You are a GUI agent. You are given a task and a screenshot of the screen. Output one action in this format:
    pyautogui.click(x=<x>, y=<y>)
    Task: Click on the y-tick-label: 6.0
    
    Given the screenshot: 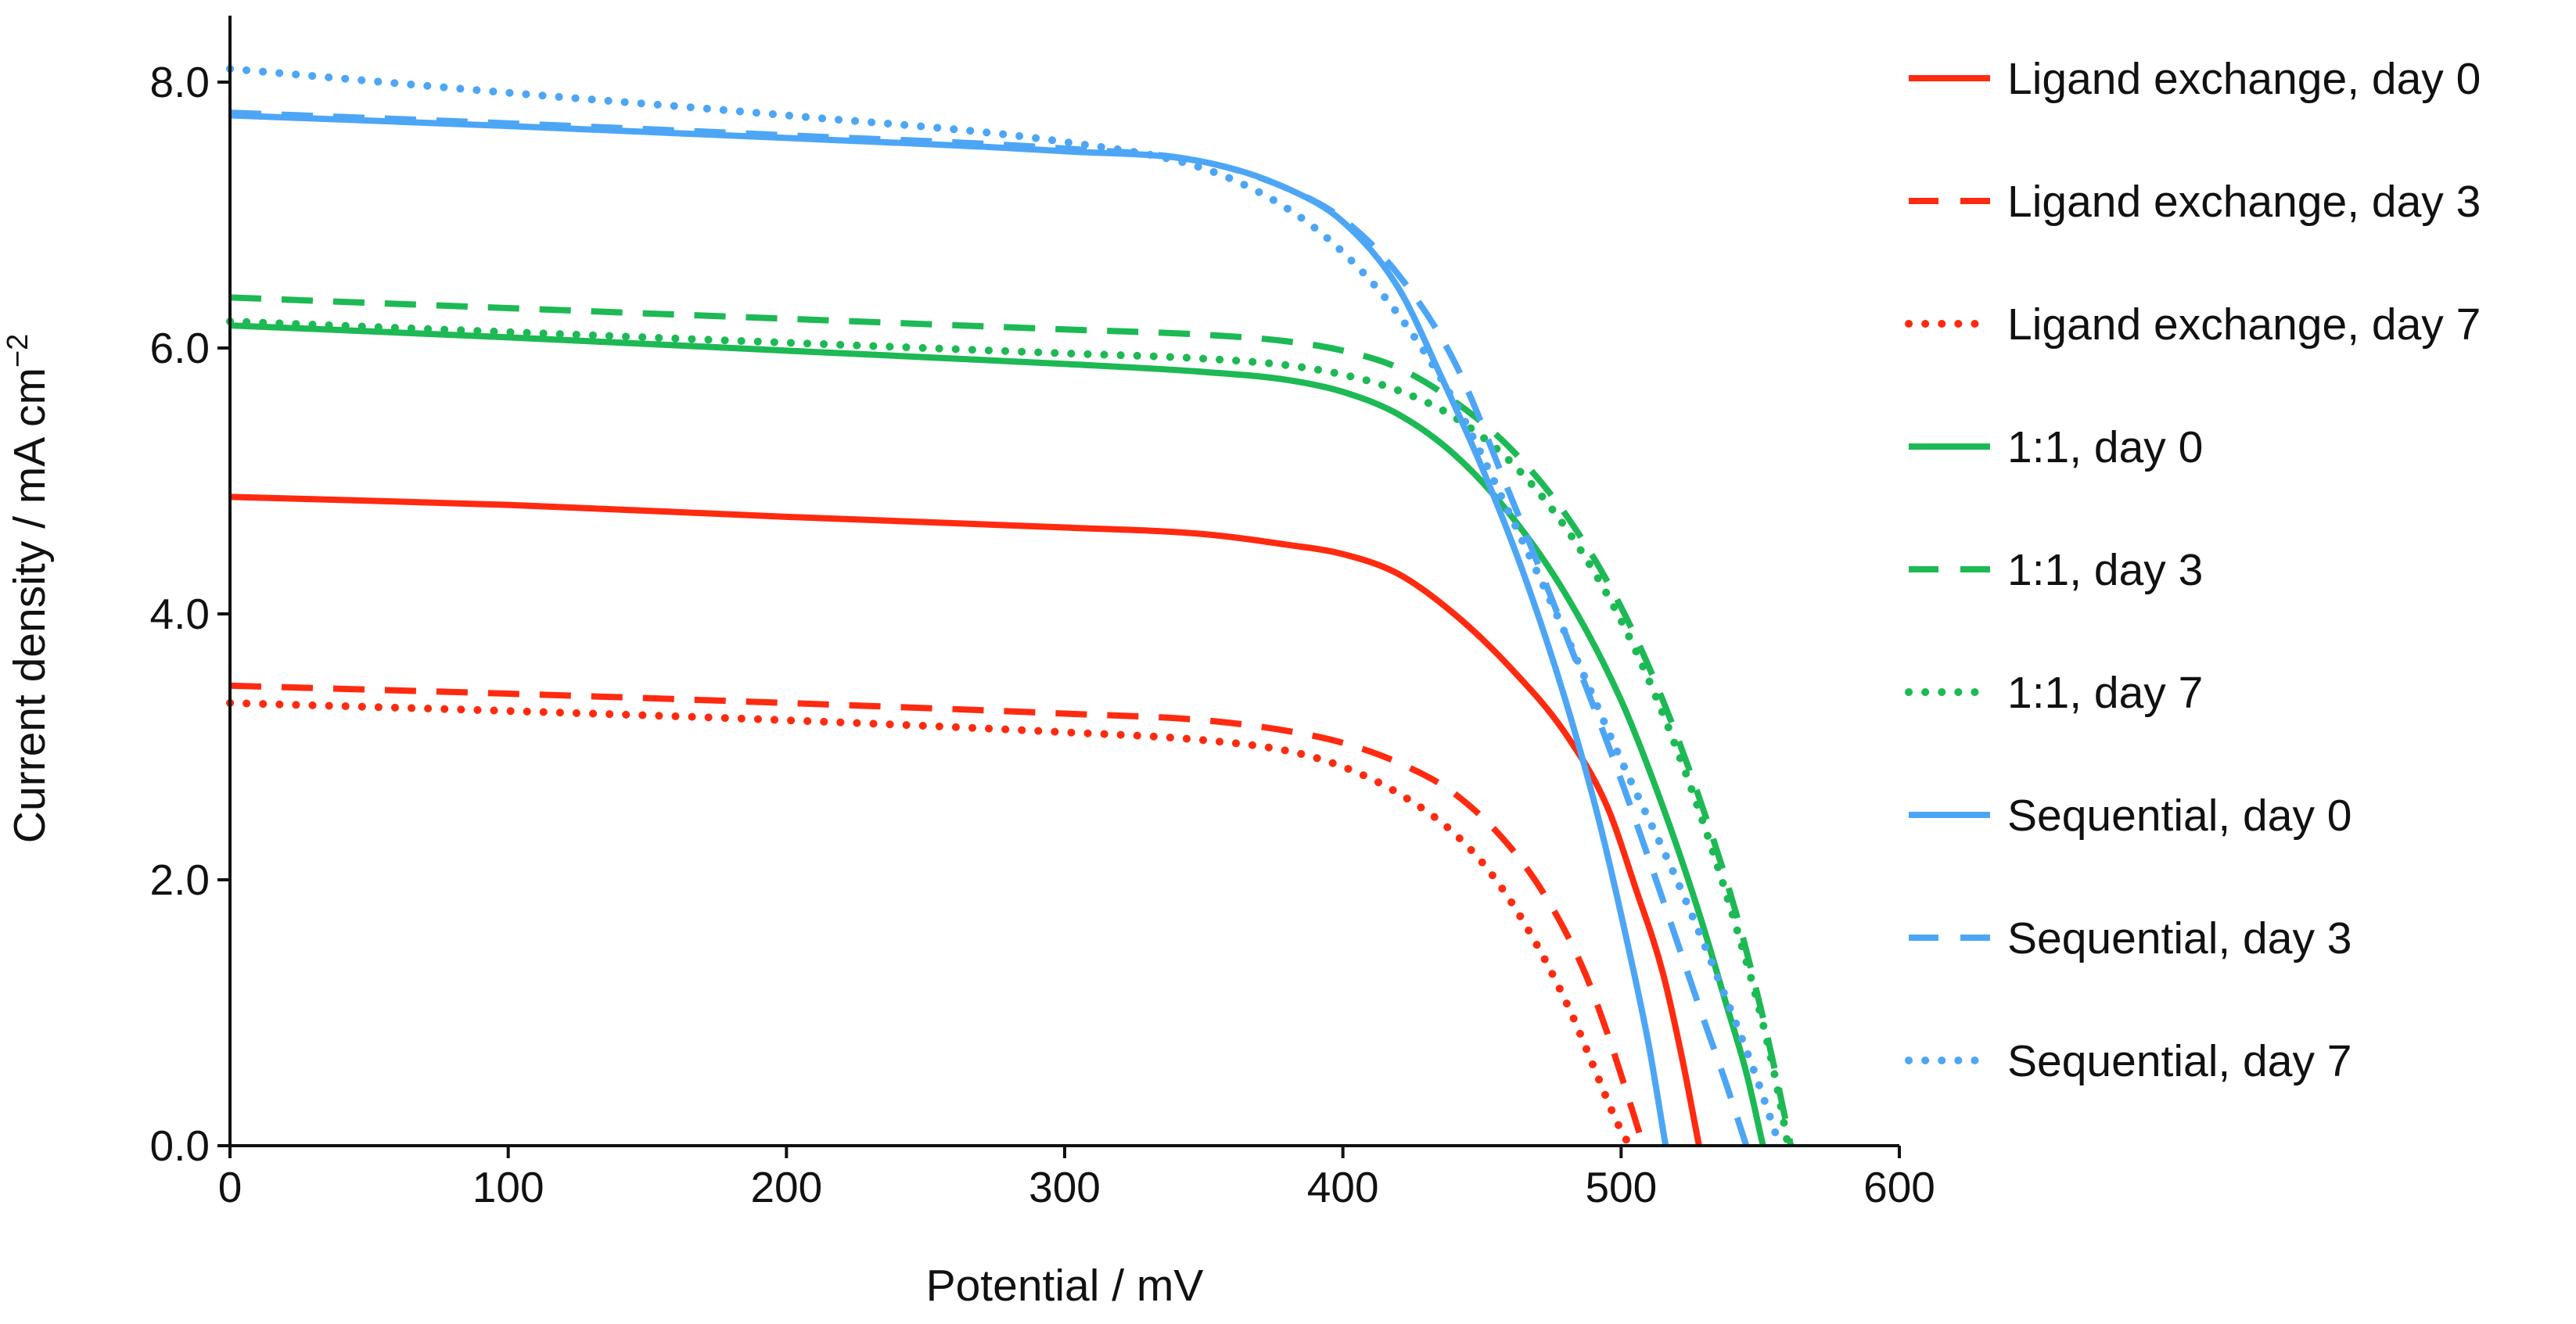 What is the action you would take?
    pyautogui.click(x=180, y=348)
    